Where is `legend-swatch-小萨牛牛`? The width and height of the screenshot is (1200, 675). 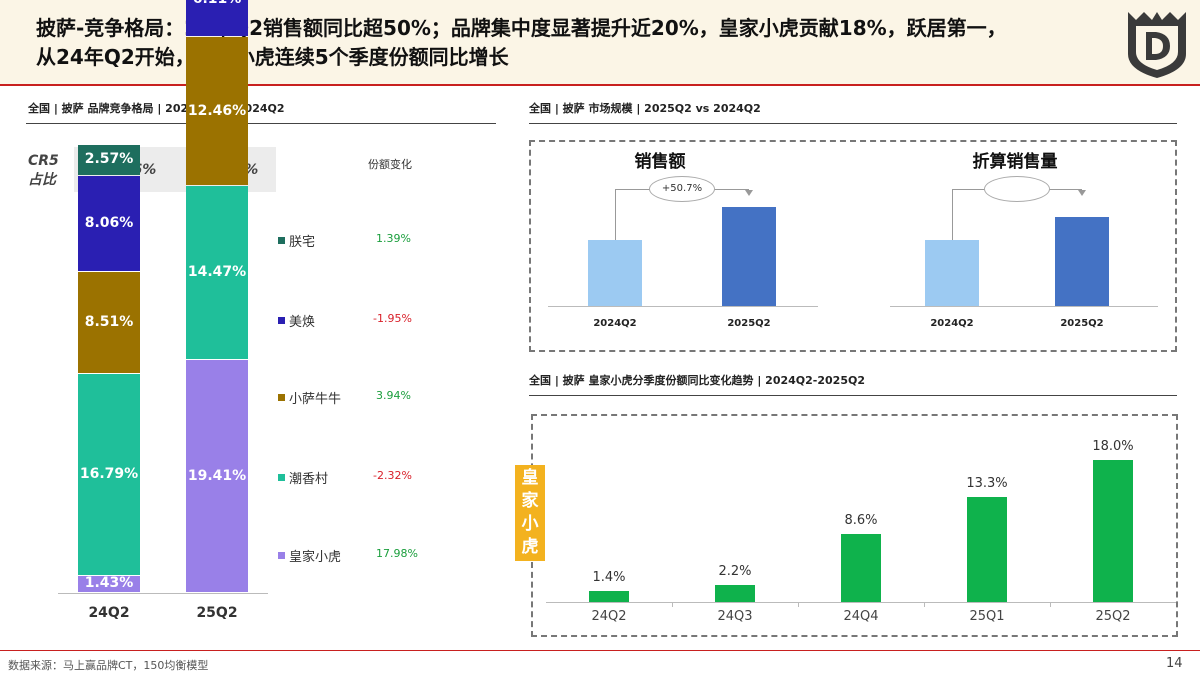 legend-swatch-小萨牛牛 is located at coordinates (281, 397).